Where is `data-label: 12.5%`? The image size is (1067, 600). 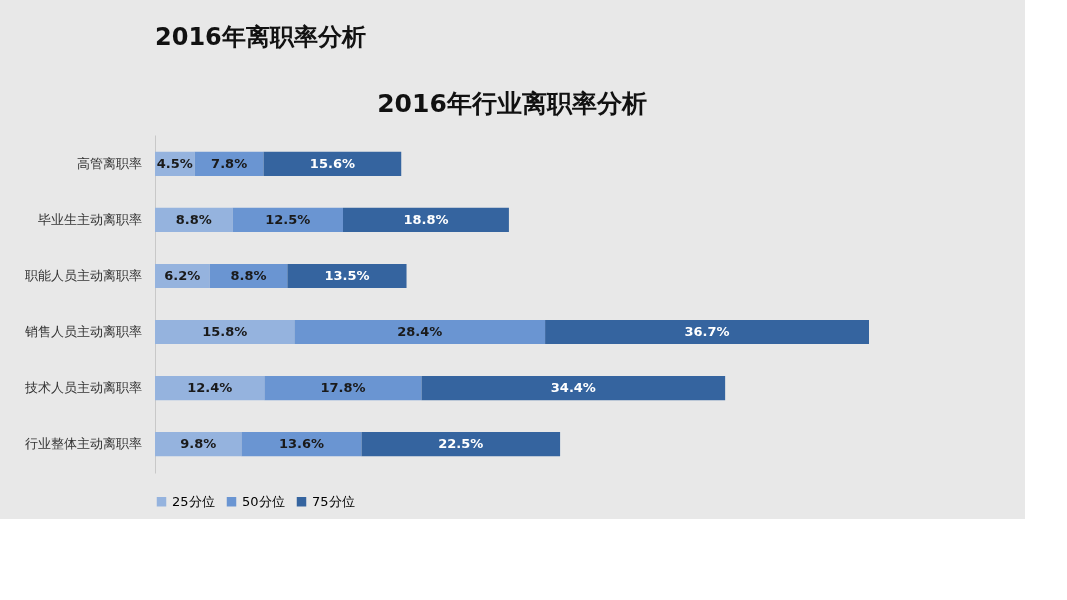 data-label: 12.5% is located at coordinates (288, 219).